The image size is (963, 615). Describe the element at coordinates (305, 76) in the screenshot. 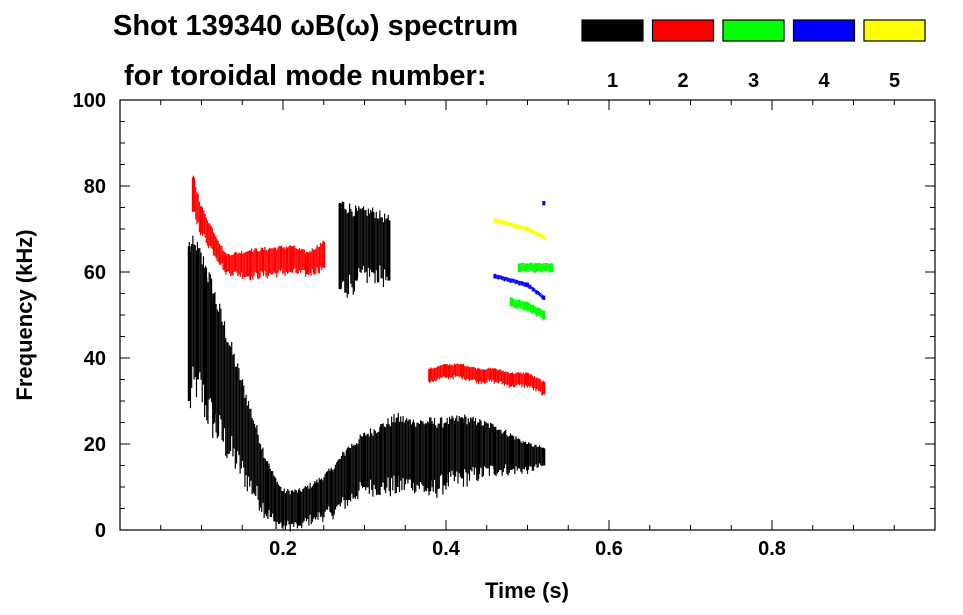

I see `chart-title-line2: for toroidal mode number:` at that location.